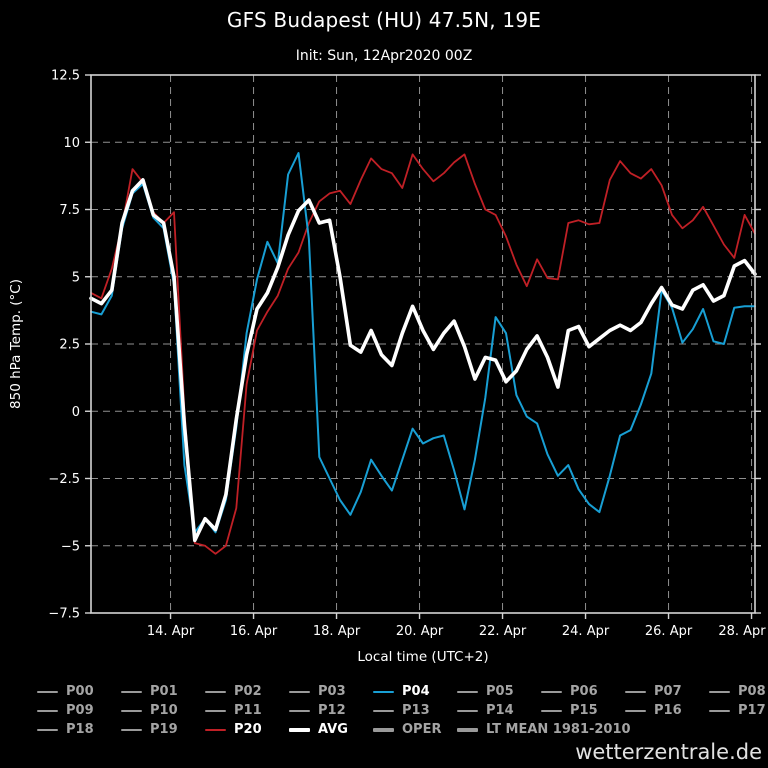 This screenshot has height=768, width=768. What do you see at coordinates (131, 710) in the screenshot?
I see `legend-swatch-p10` at bounding box center [131, 710].